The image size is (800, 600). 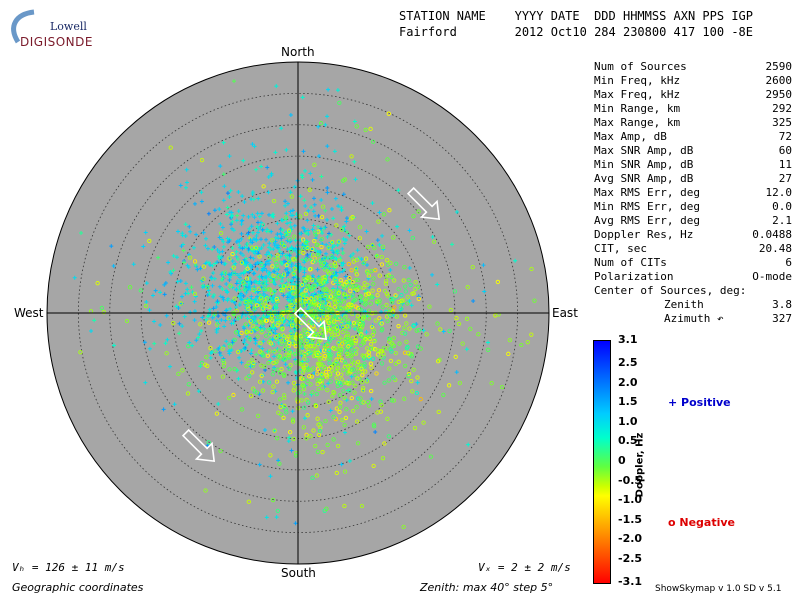 I want to click on motion-arrow-shape, so click(x=310, y=323).